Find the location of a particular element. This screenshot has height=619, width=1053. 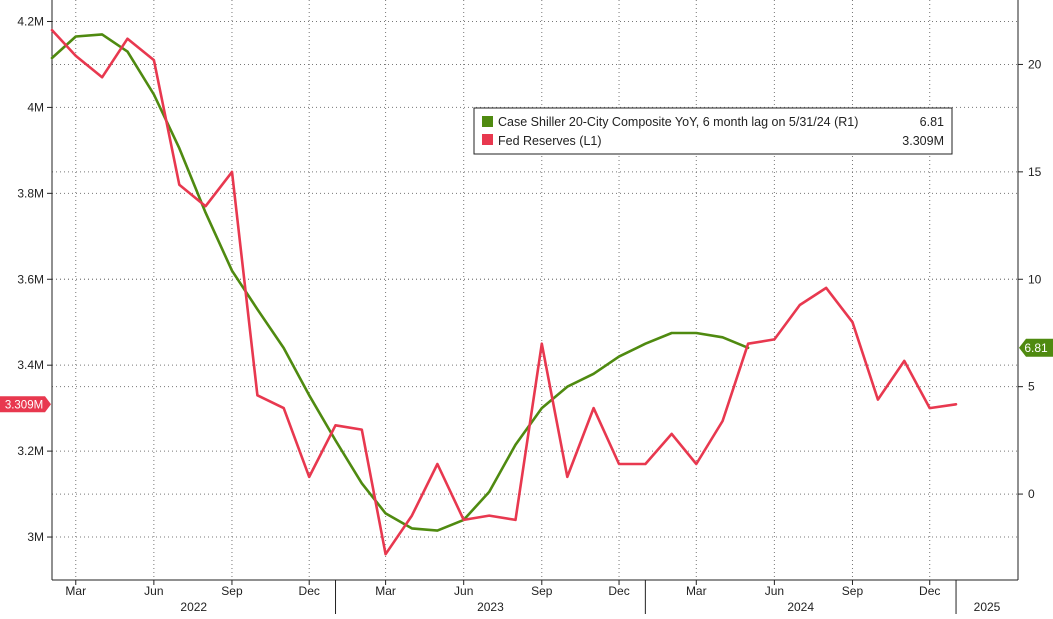

legend-value-case-shiller: 6.81 is located at coordinates (932, 122).